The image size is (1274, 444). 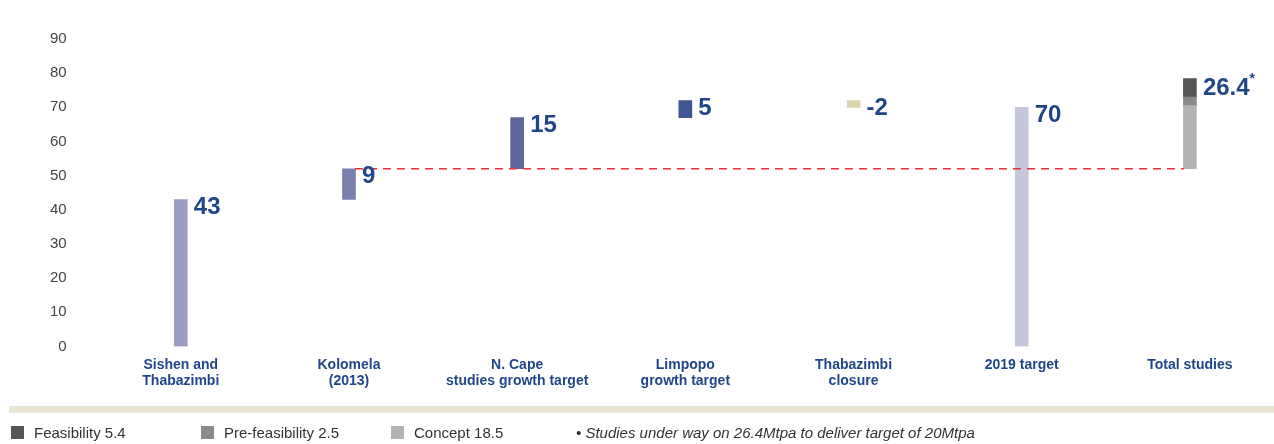 I want to click on y-tick-label: 80, so click(x=58, y=72).